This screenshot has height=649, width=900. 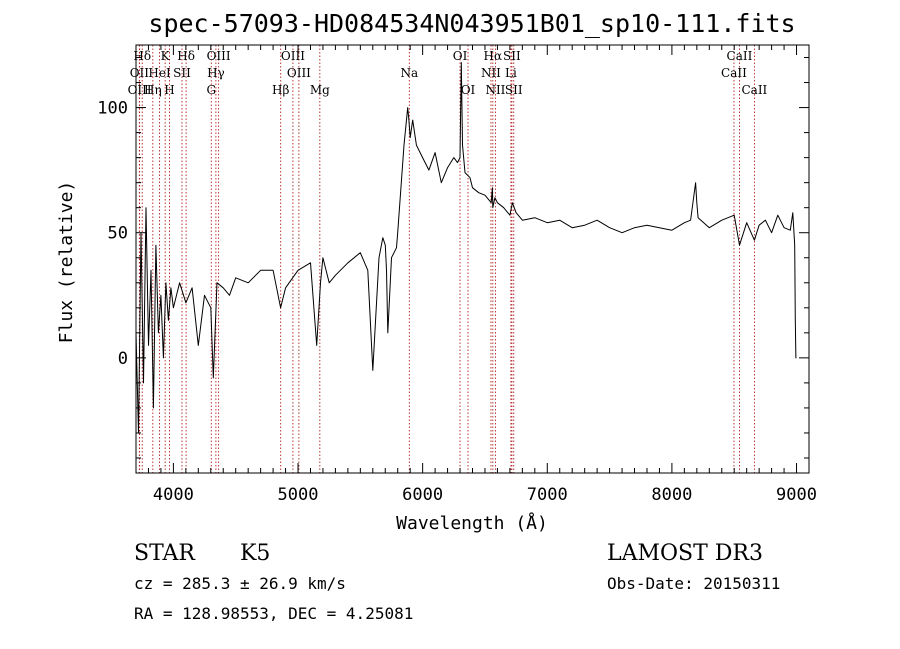 What do you see at coordinates (140, 73) in the screenshot?
I see `spectral-line-label: OII` at bounding box center [140, 73].